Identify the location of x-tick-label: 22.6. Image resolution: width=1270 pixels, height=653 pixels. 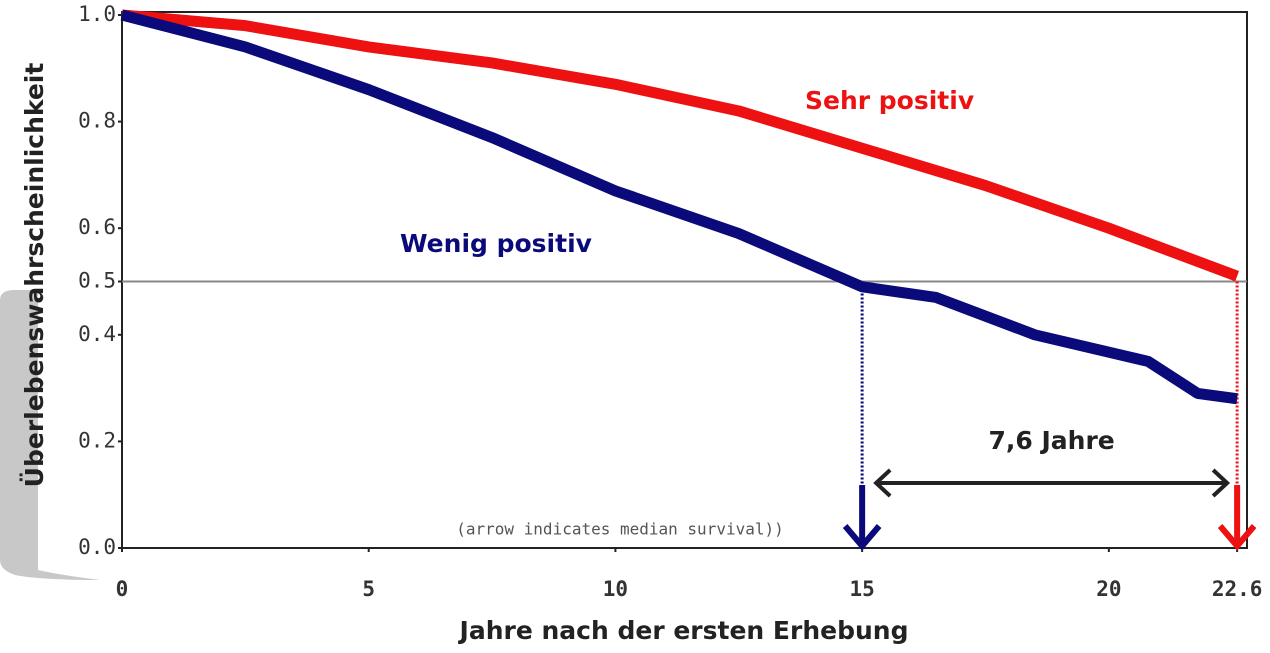
(1237, 589).